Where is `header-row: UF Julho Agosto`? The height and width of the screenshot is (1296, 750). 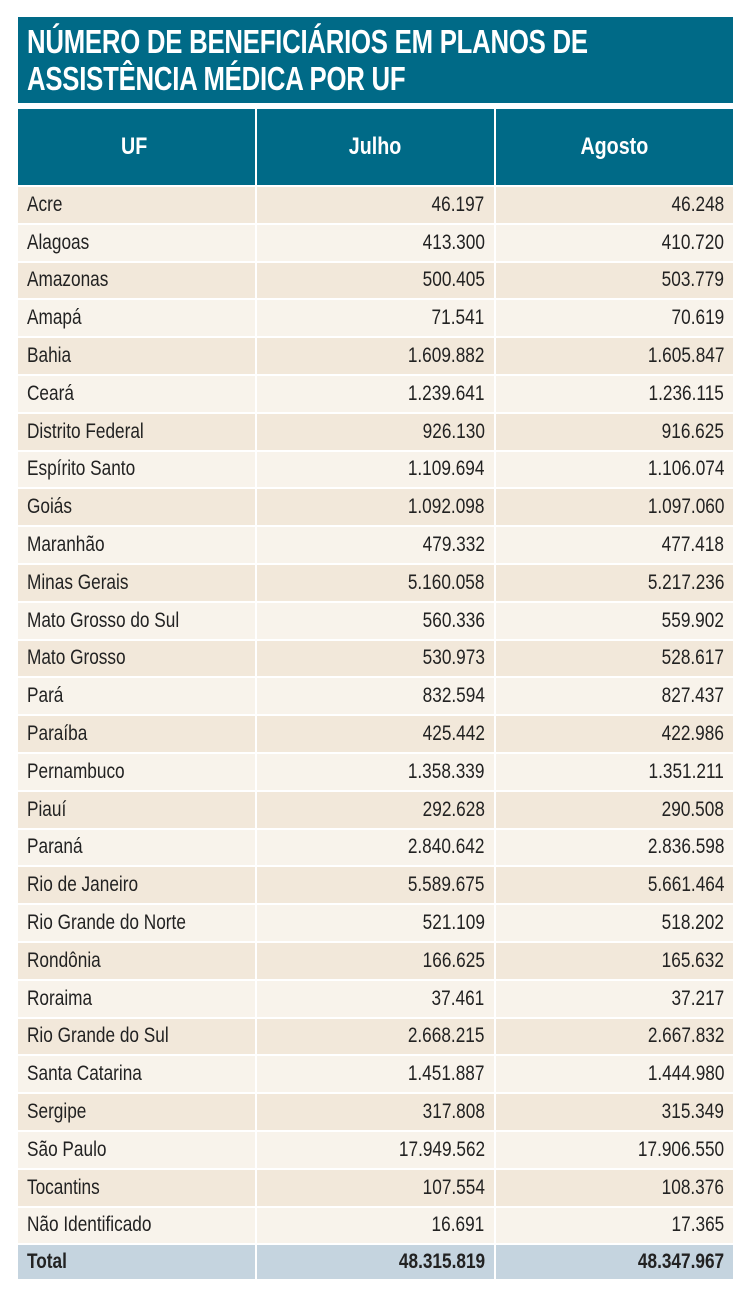
header-row: UF Julho Agosto is located at coordinates (375, 147).